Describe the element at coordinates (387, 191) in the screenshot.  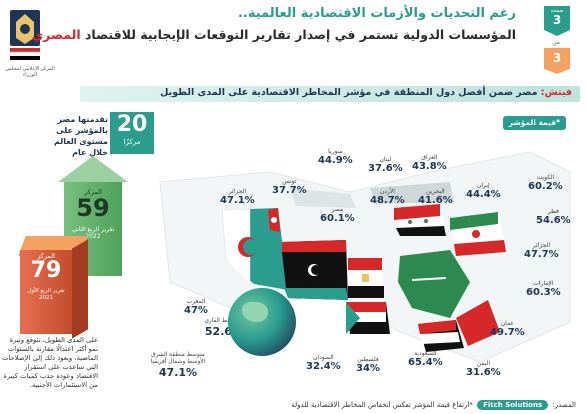
I see `country-name: الأردن` at that location.